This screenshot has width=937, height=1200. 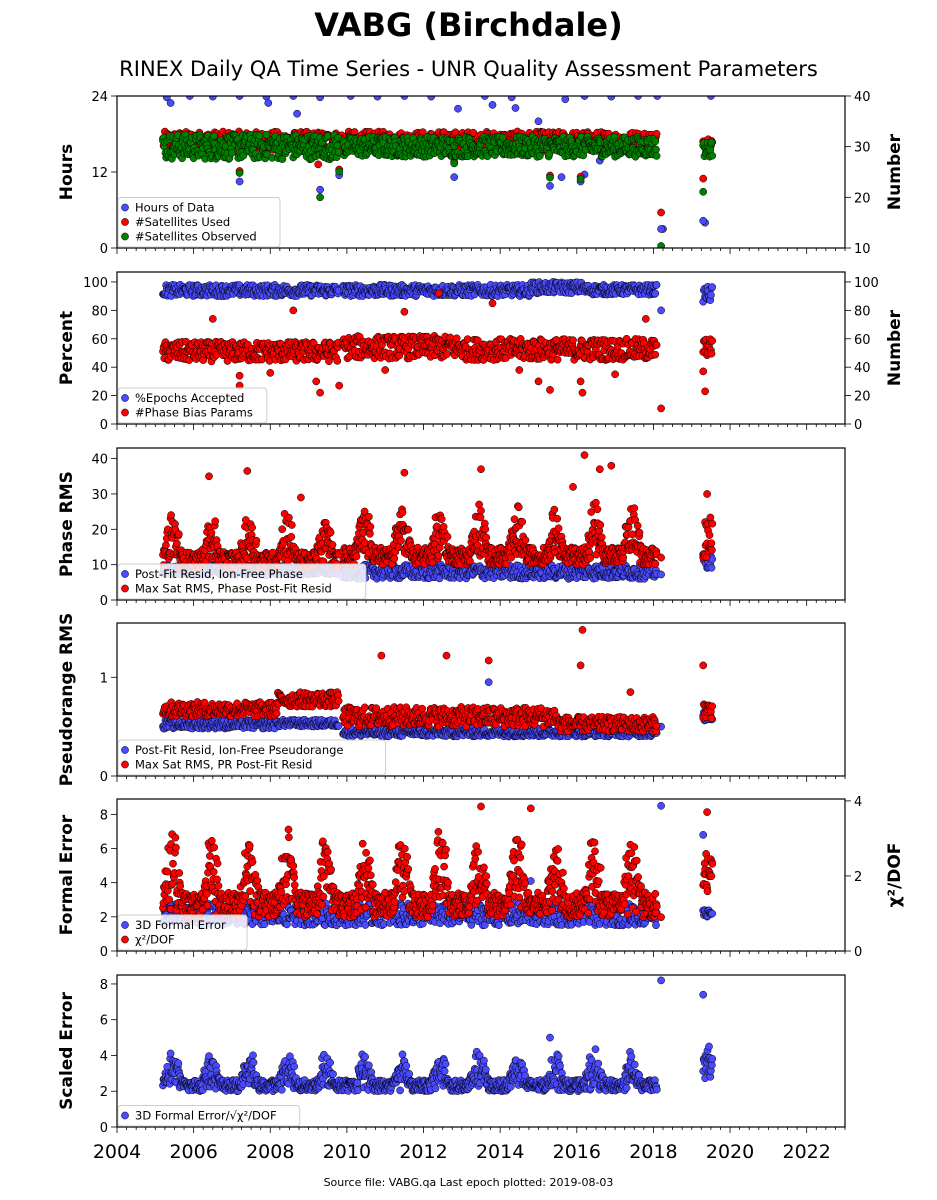 What do you see at coordinates (99, 311) in the screenshot?
I see `y-tick-label: 80` at bounding box center [99, 311].